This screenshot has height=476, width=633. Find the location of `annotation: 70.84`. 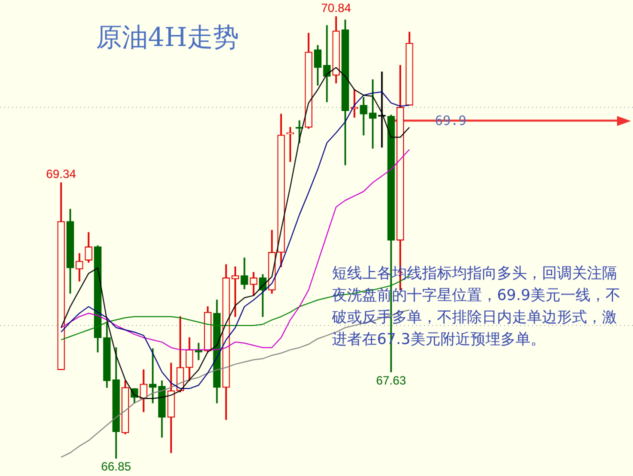

annotation: 70.84 is located at coordinates (336, 7).